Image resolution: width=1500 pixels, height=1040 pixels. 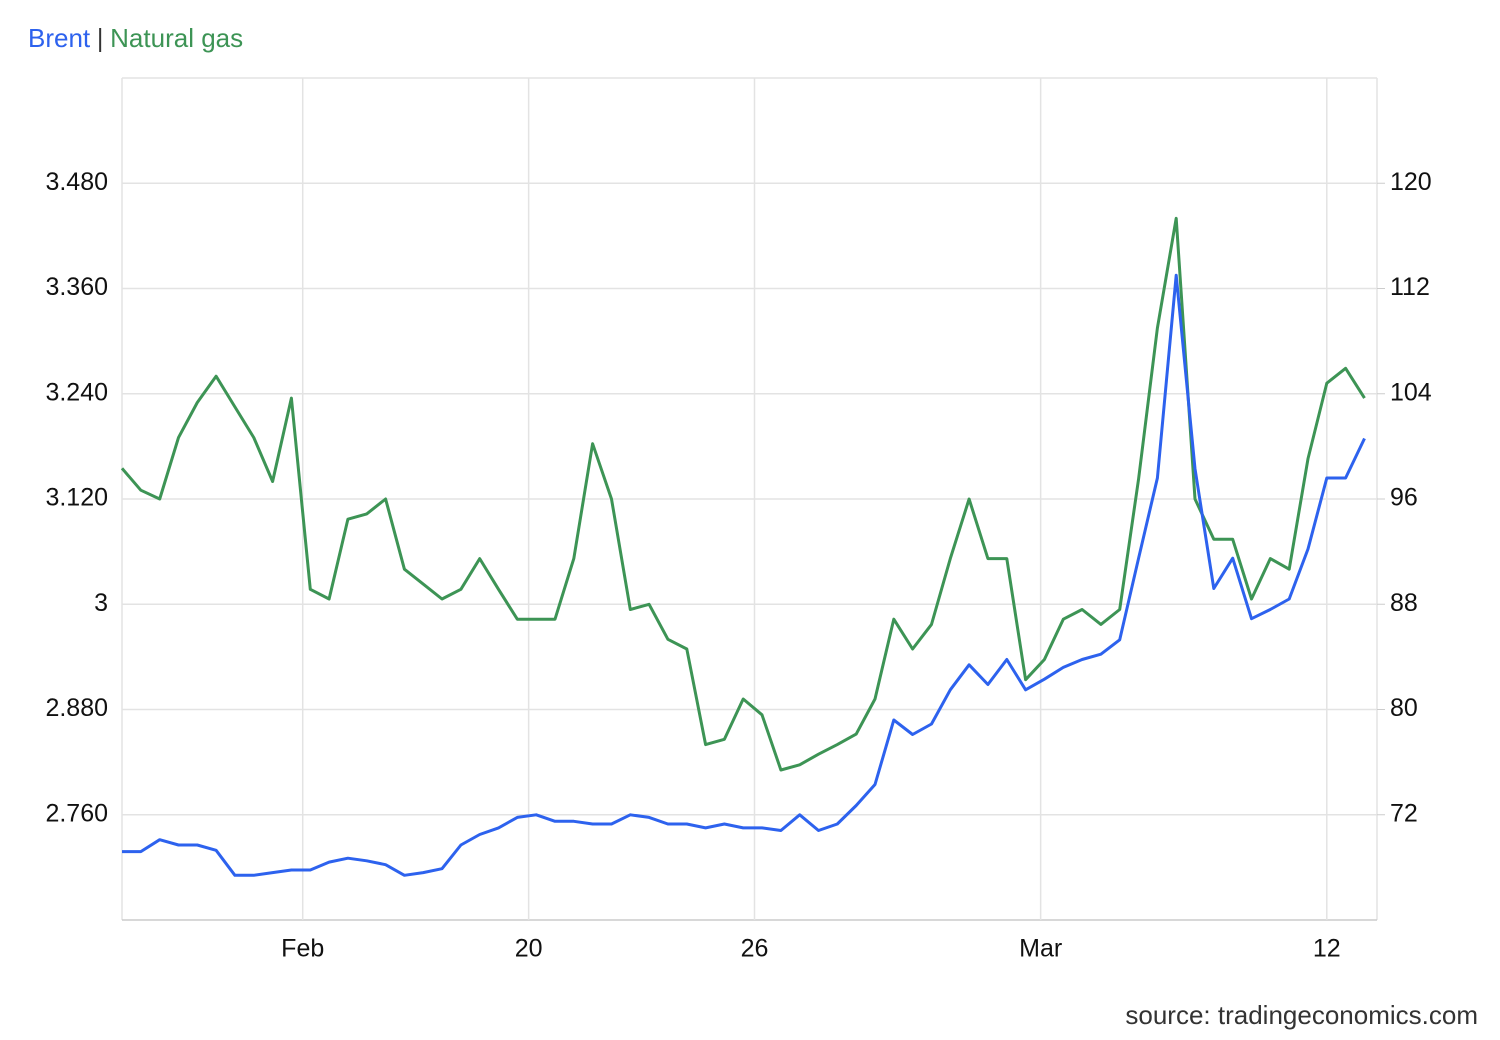 I want to click on x-tick-label: Feb, so click(x=302, y=949).